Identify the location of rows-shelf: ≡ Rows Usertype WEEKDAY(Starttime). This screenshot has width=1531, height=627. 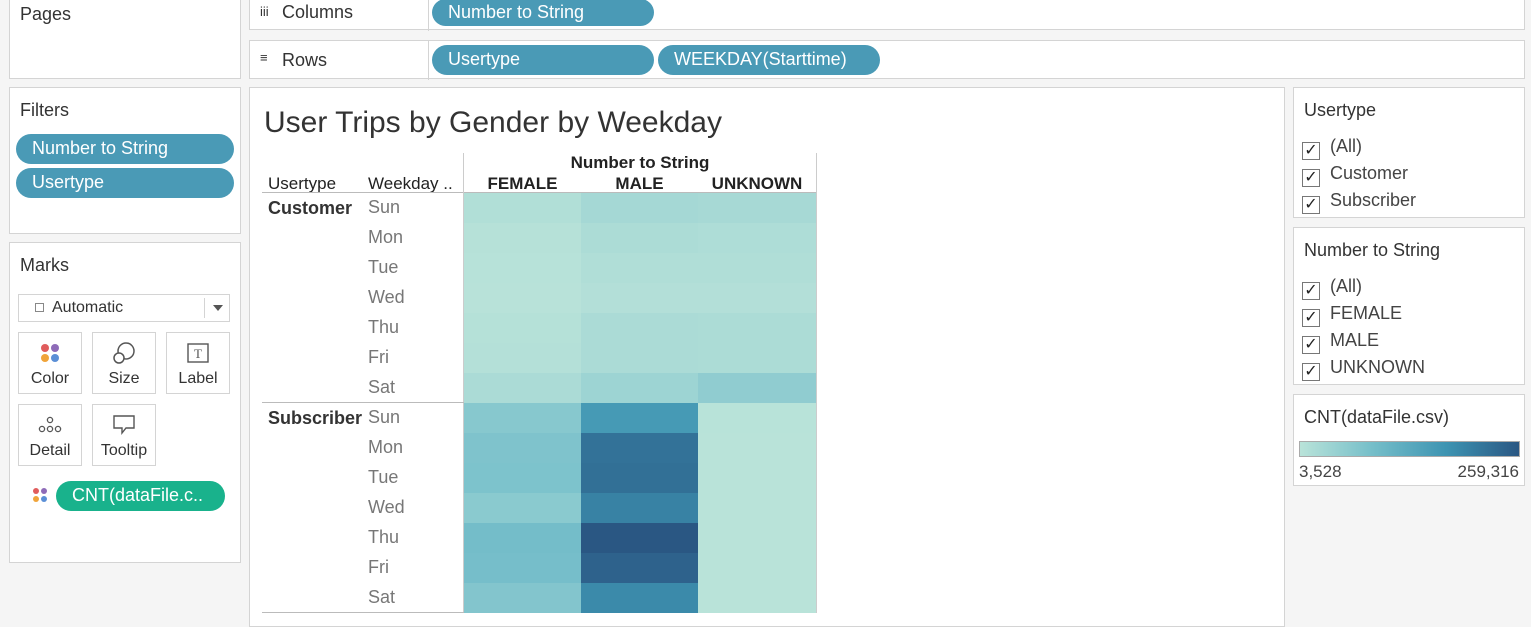
(887, 60).